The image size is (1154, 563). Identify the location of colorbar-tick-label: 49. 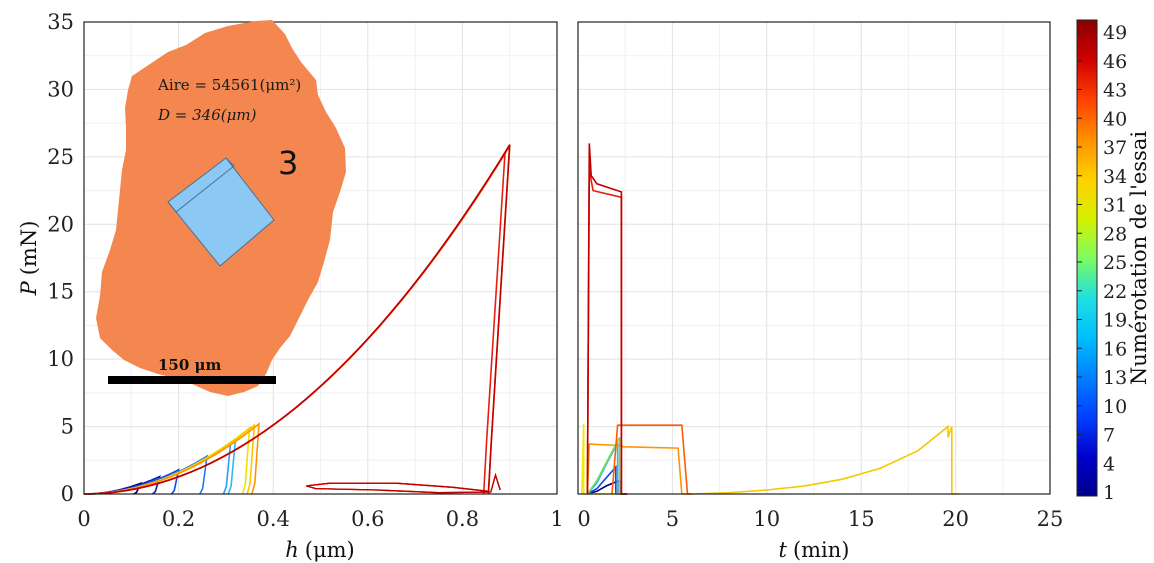
(1115, 33).